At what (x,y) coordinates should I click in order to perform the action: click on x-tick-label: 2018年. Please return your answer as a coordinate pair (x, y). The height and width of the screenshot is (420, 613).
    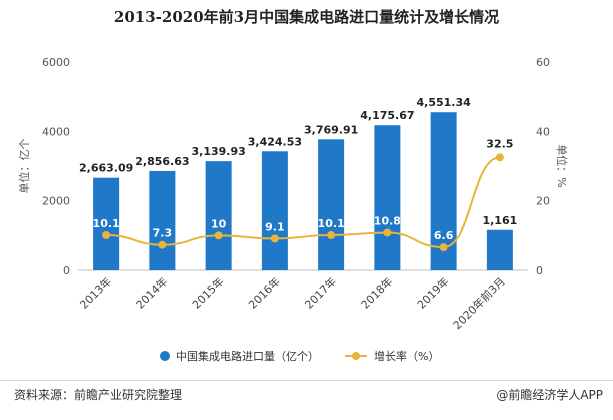
    Looking at the image, I should click on (376, 292).